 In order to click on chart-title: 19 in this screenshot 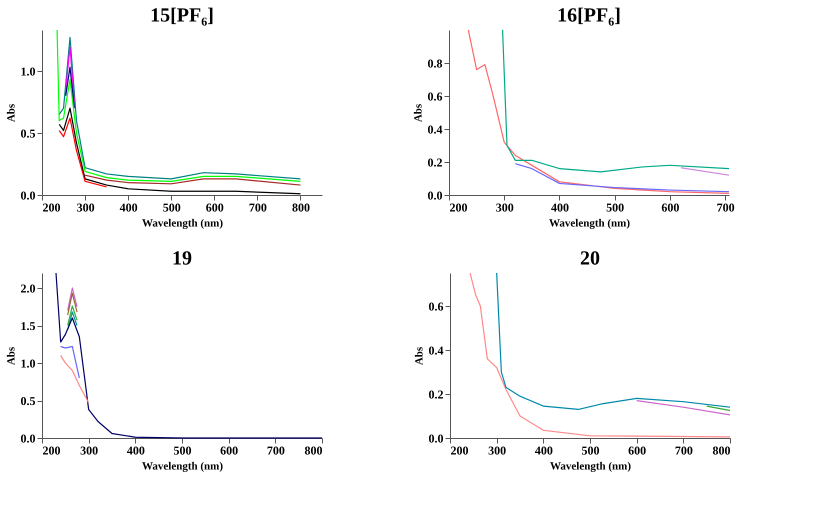, I will do `click(182, 258)`.